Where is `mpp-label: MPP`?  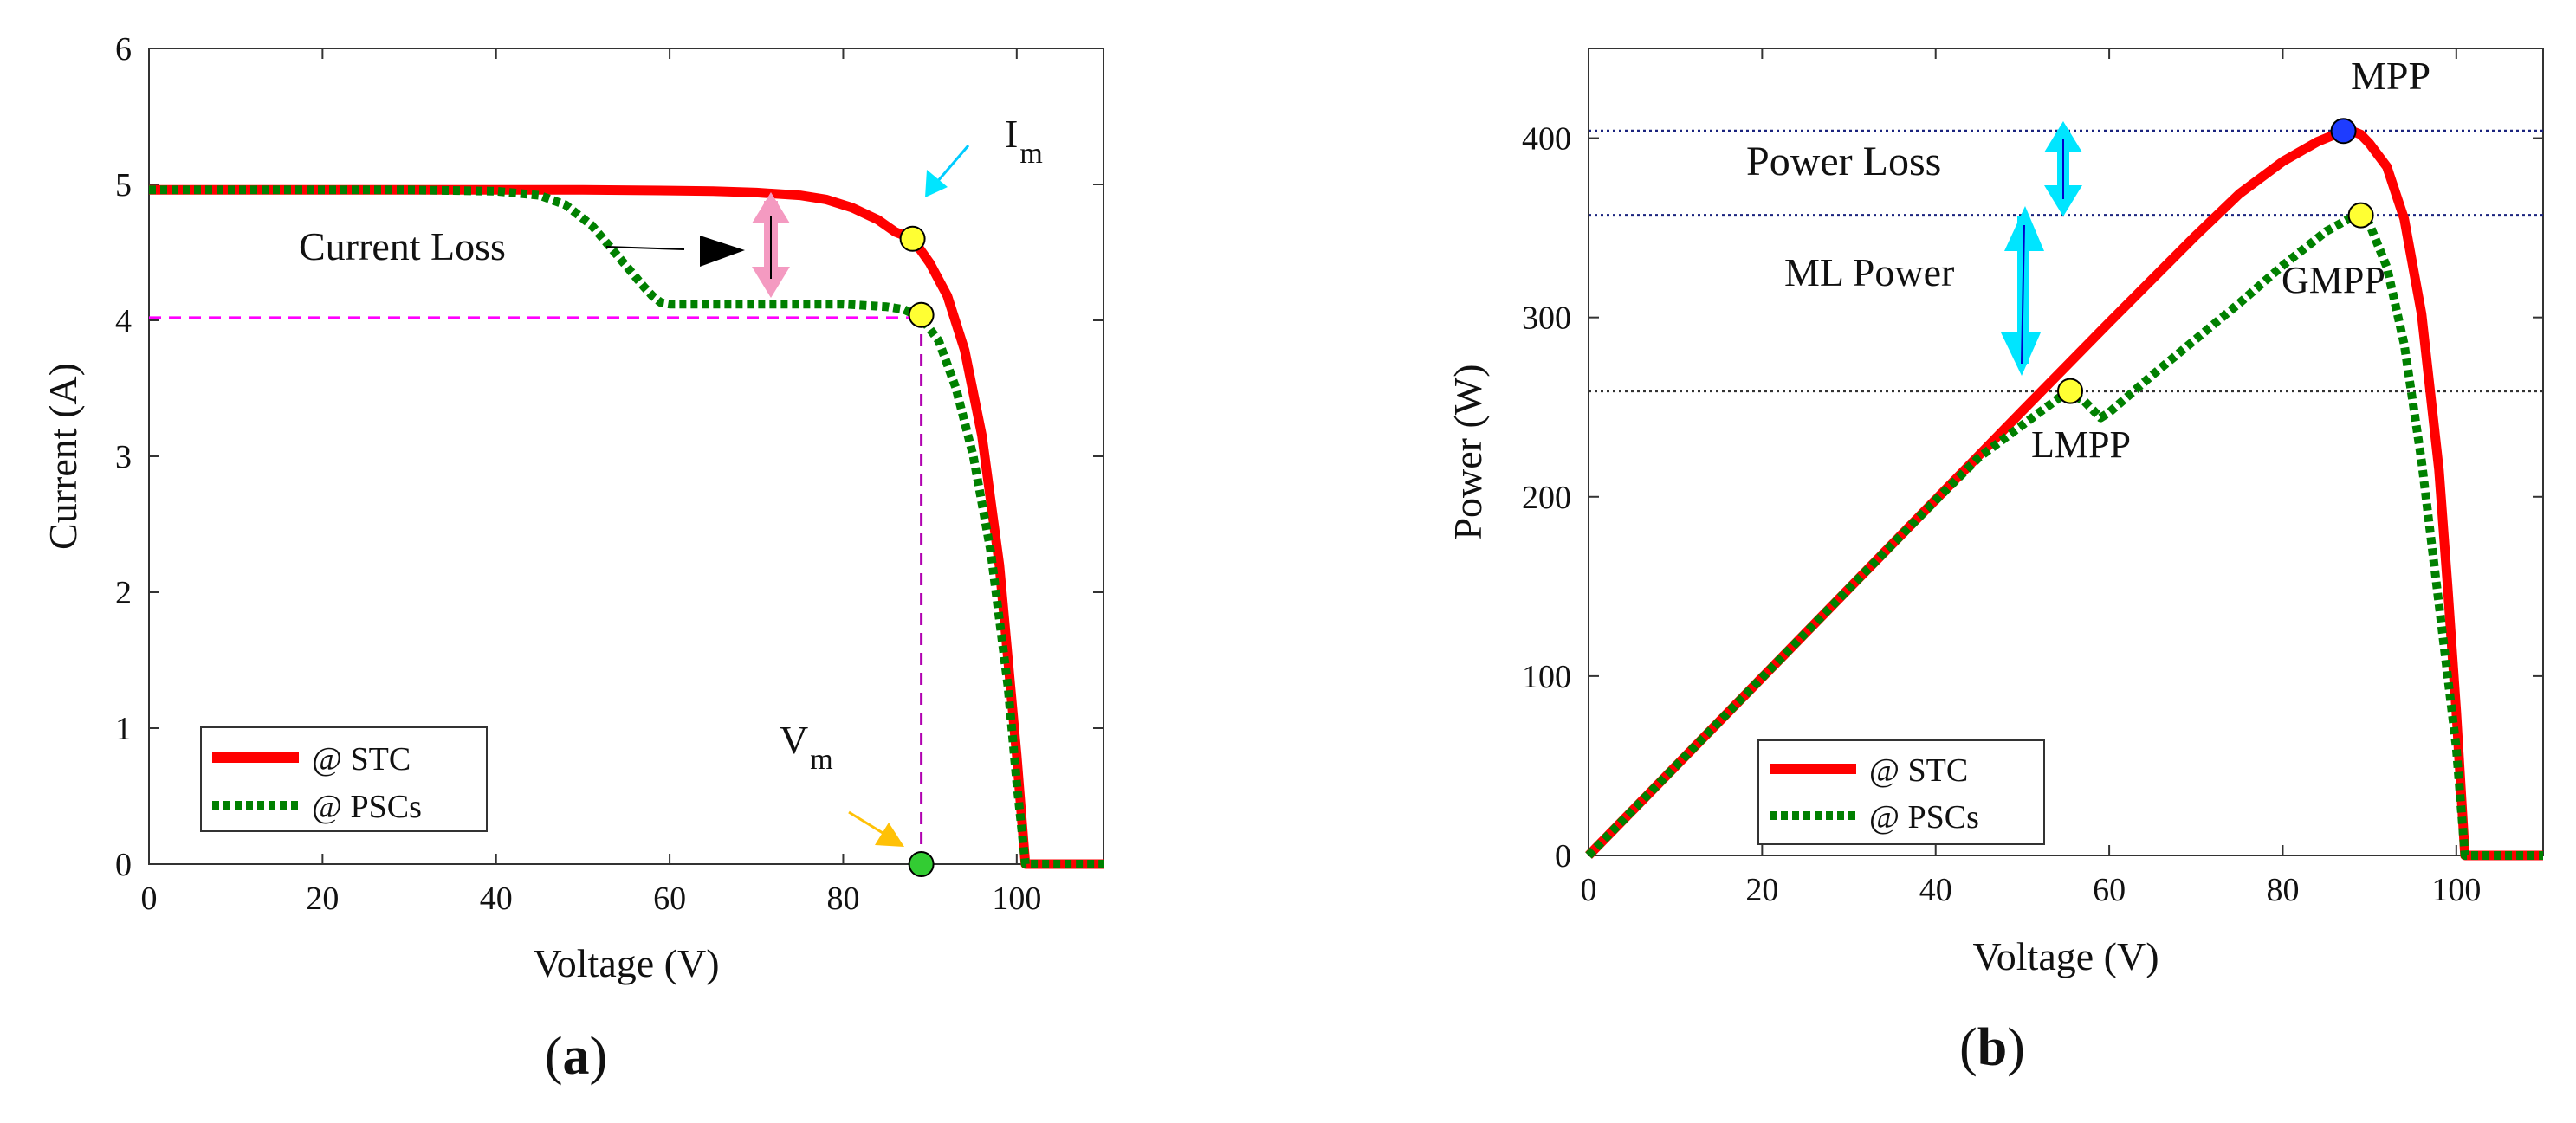
mpp-label: MPP is located at coordinates (2390, 76).